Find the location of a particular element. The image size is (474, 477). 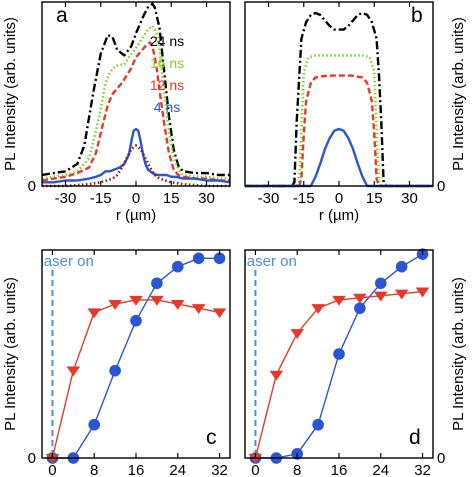

legend-entry: 12 ns is located at coordinates (167, 85).